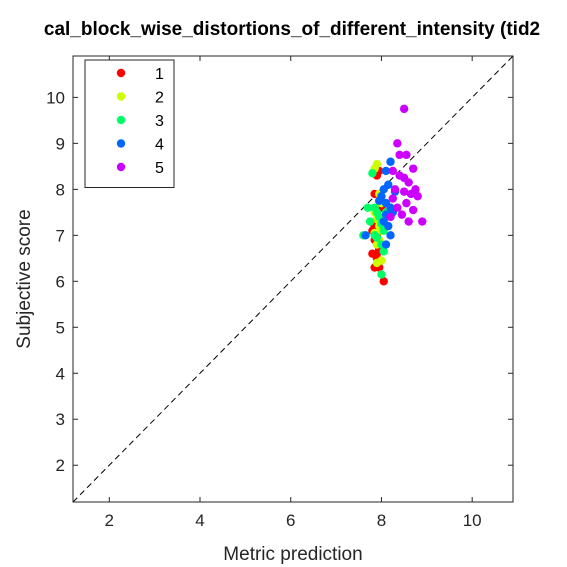 Image resolution: width=567 pixels, height=567 pixels. I want to click on x-tick-label: 4, so click(199, 520).